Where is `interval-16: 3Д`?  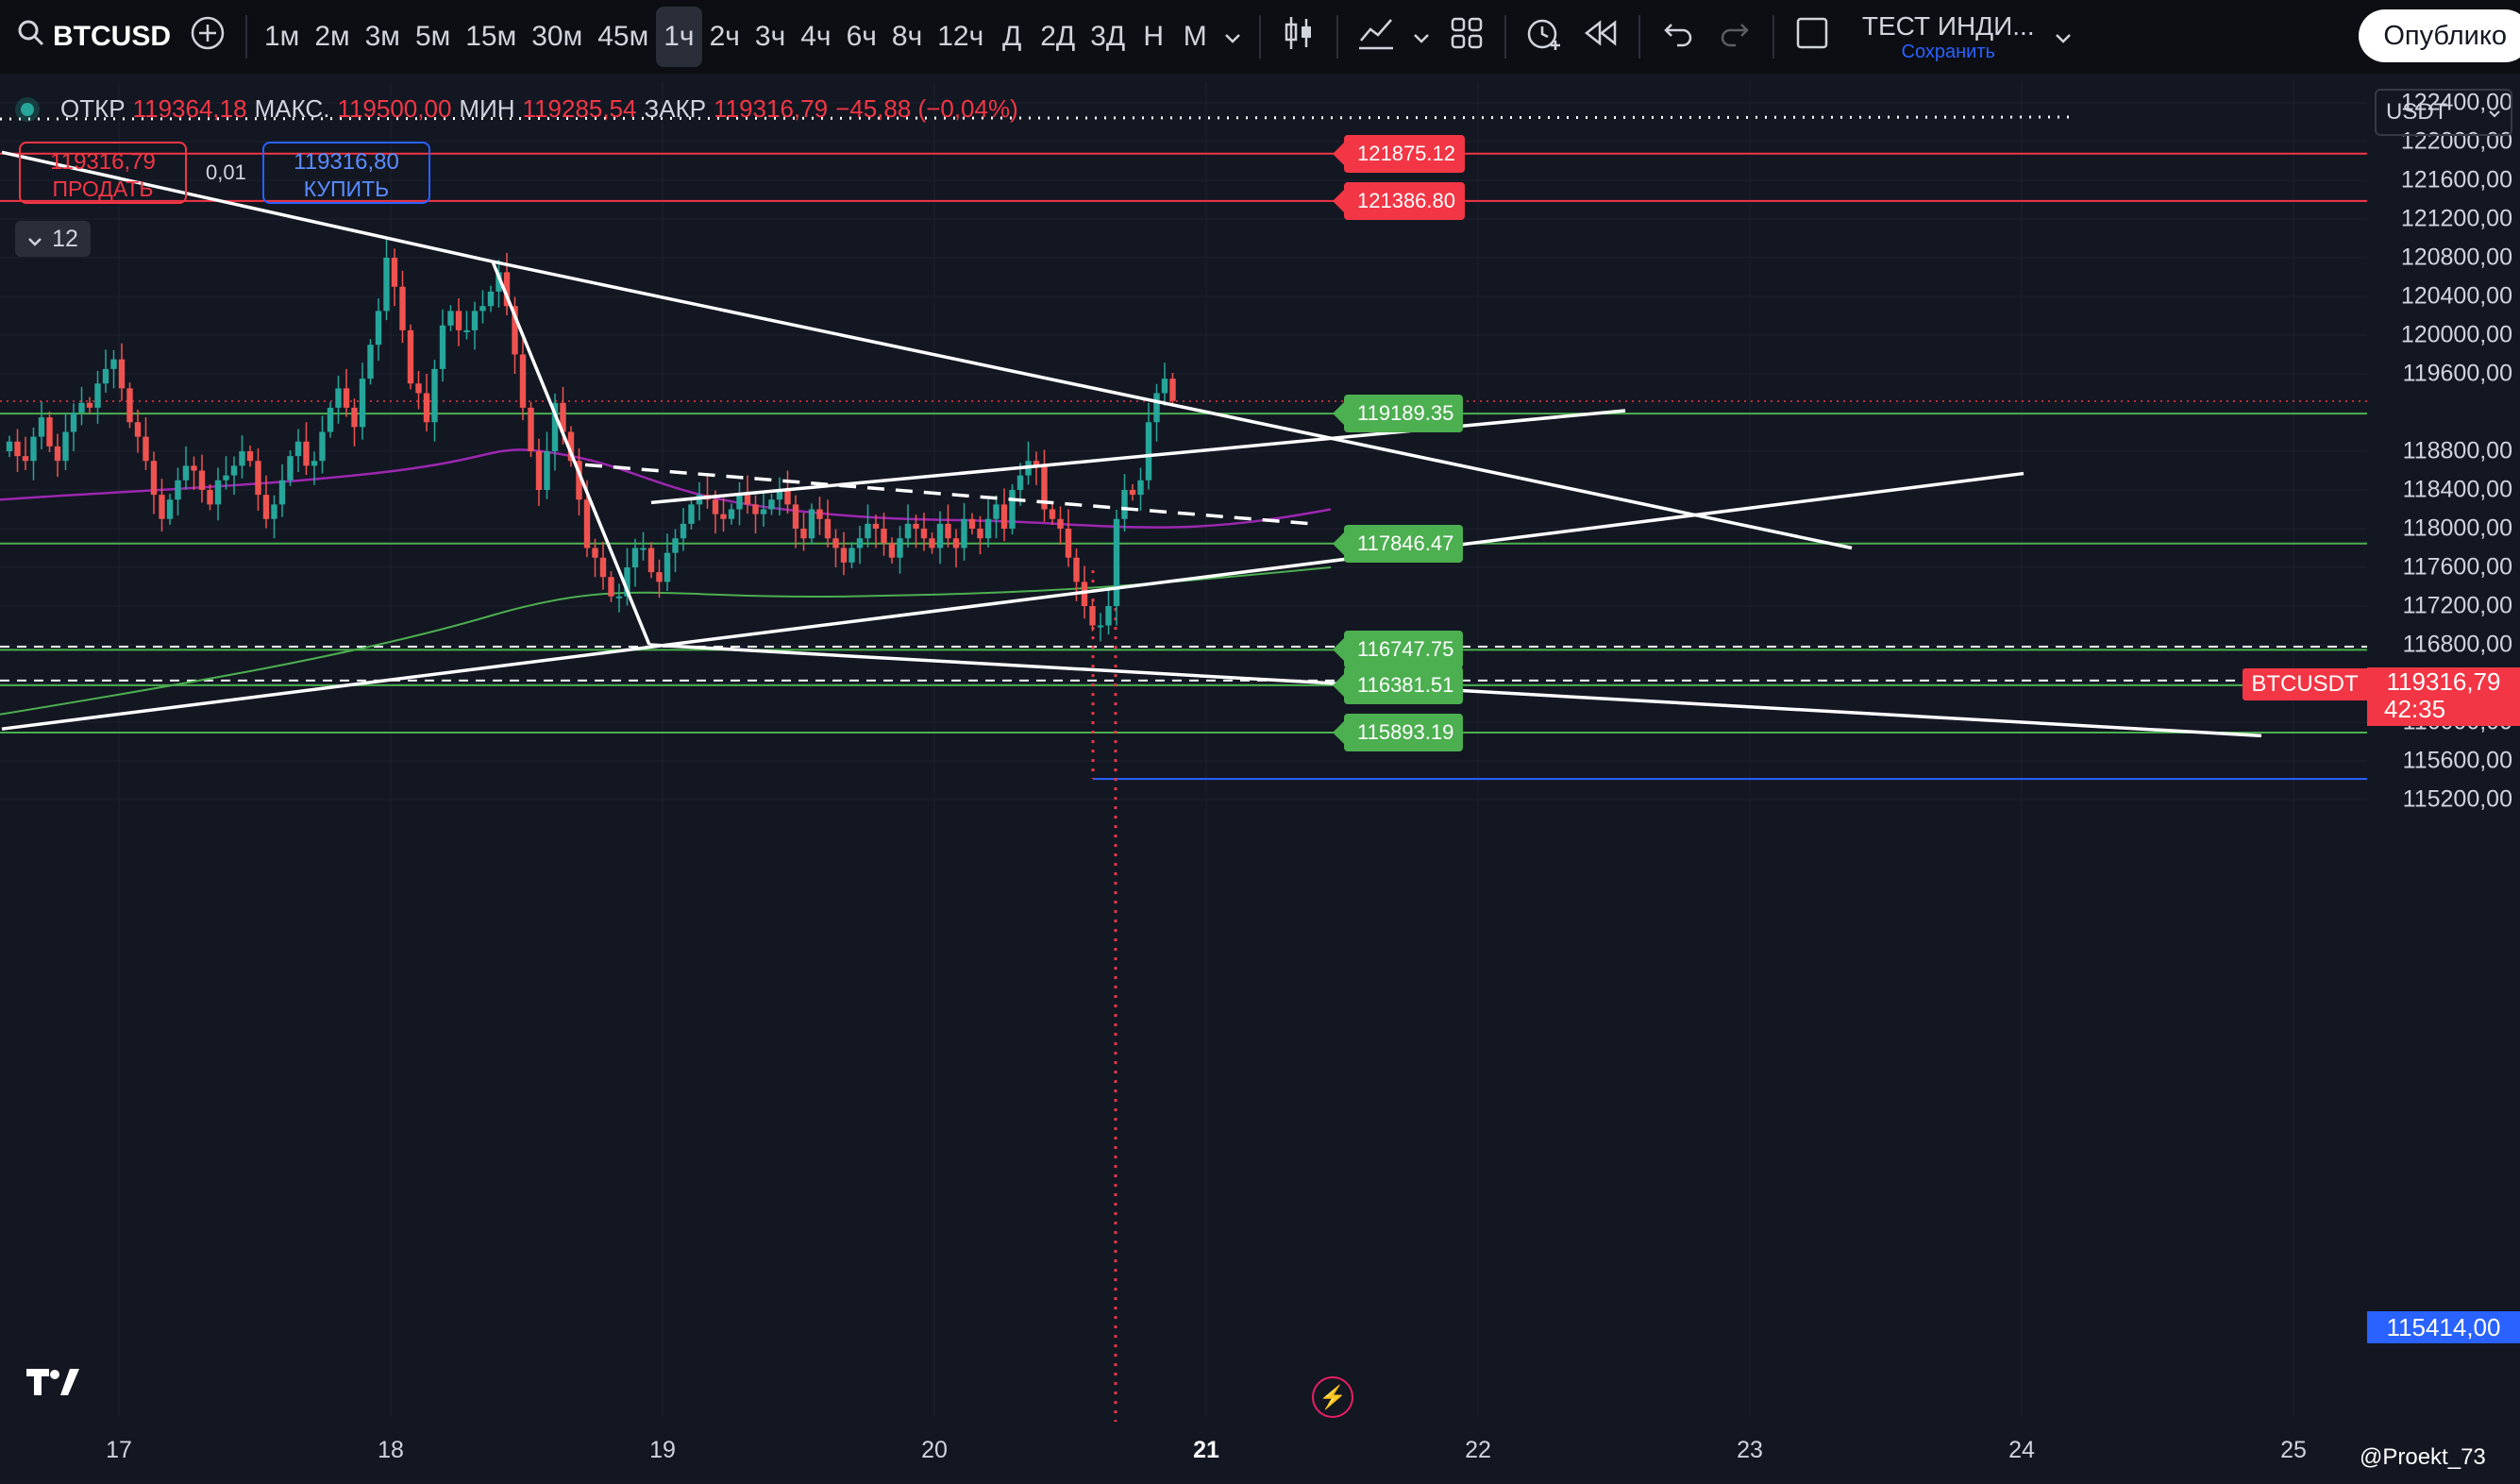 interval-16: 3Д is located at coordinates (1108, 36).